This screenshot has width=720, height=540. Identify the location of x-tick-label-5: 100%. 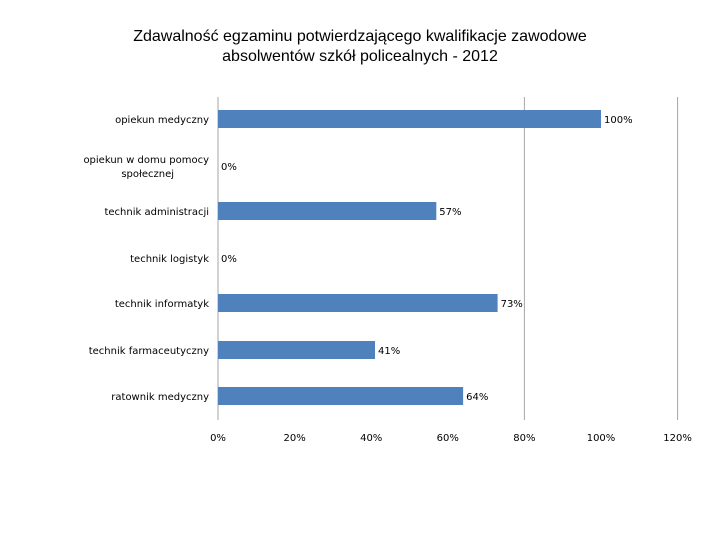
(601, 438).